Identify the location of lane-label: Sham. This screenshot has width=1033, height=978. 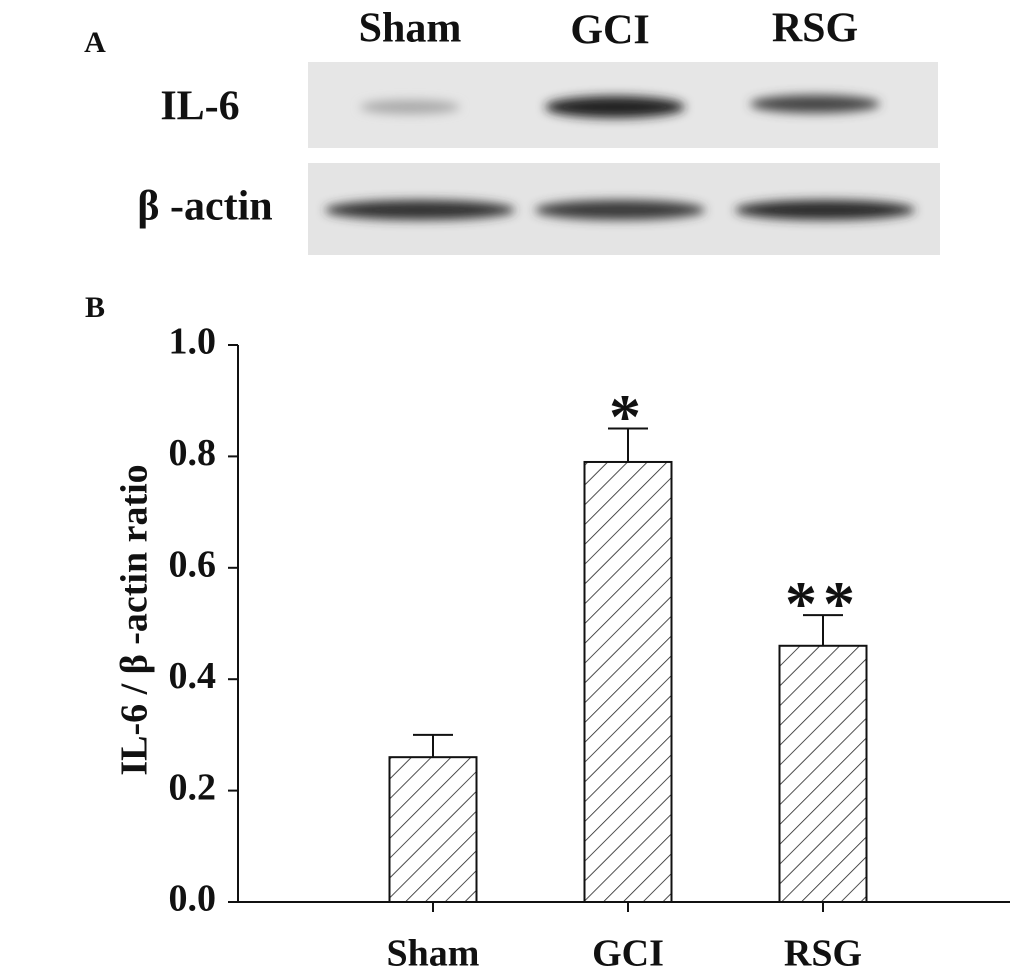
(410, 29).